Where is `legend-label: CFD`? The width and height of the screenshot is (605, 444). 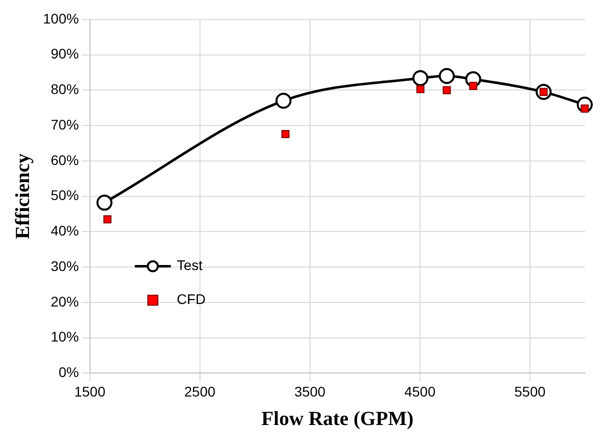 legend-label: CFD is located at coordinates (191, 299).